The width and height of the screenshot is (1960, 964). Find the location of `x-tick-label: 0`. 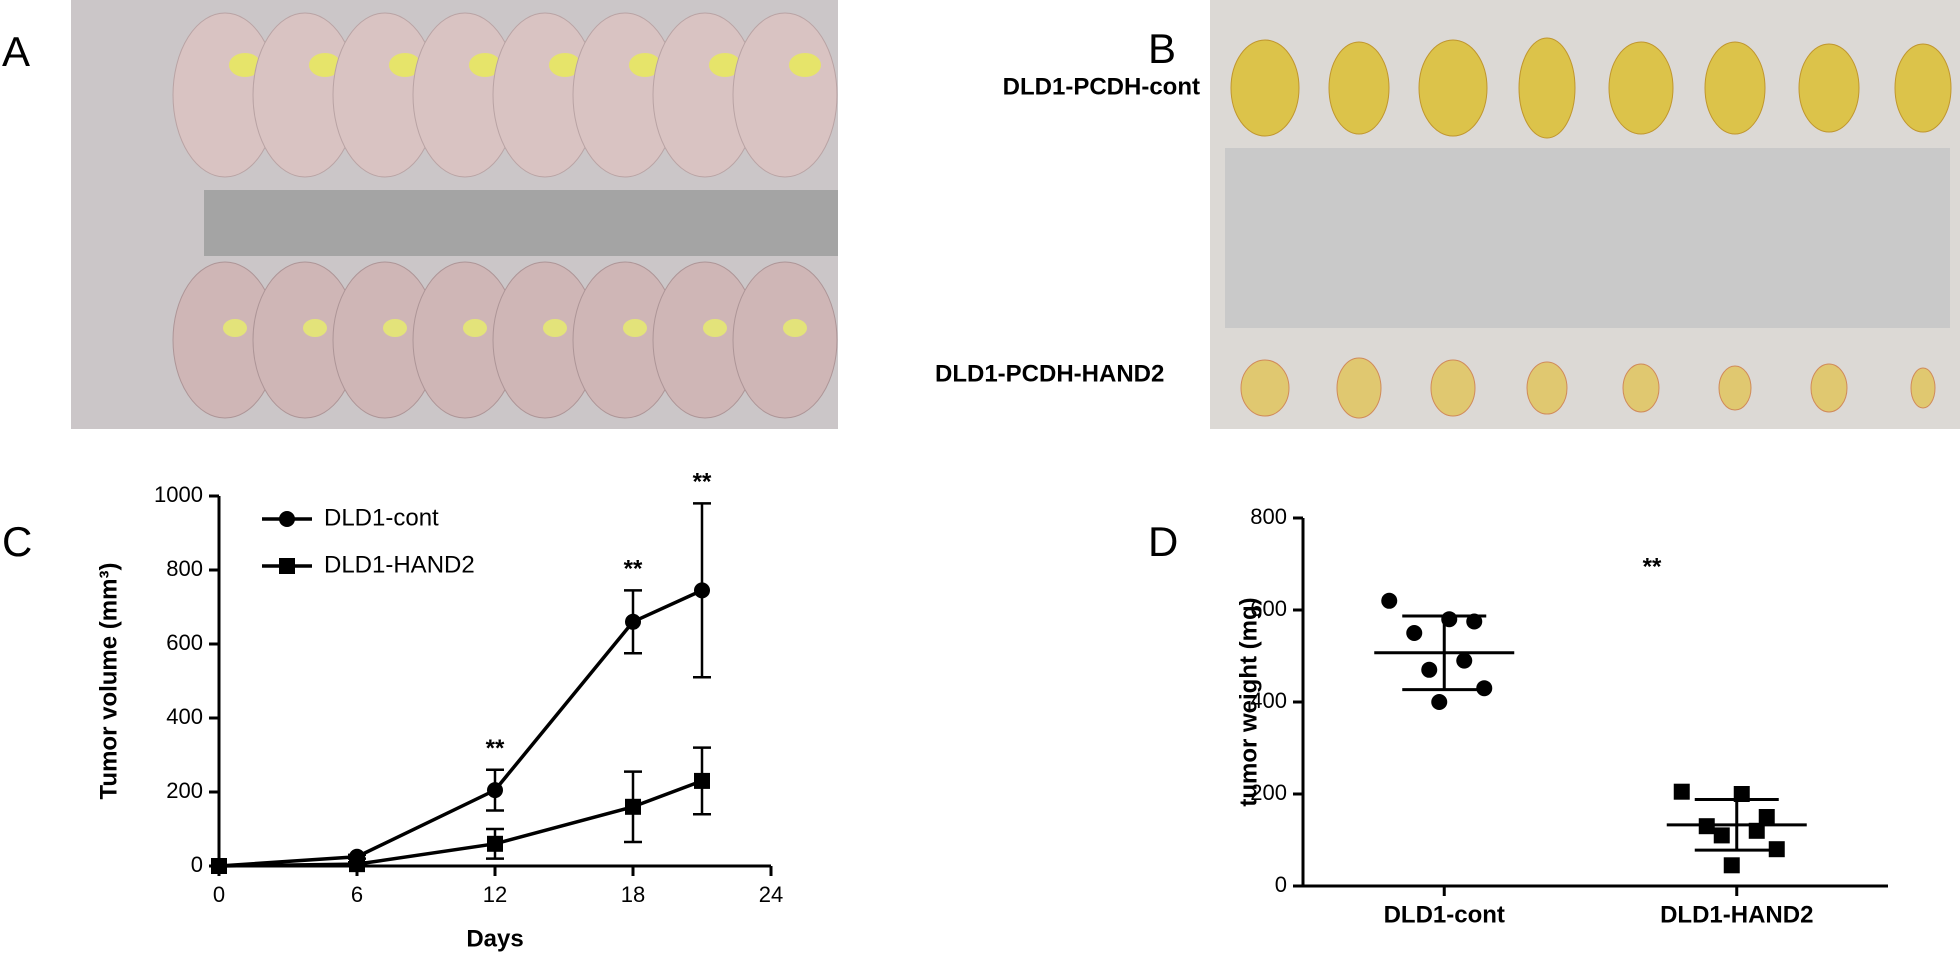

x-tick-label: 0 is located at coordinates (219, 894).